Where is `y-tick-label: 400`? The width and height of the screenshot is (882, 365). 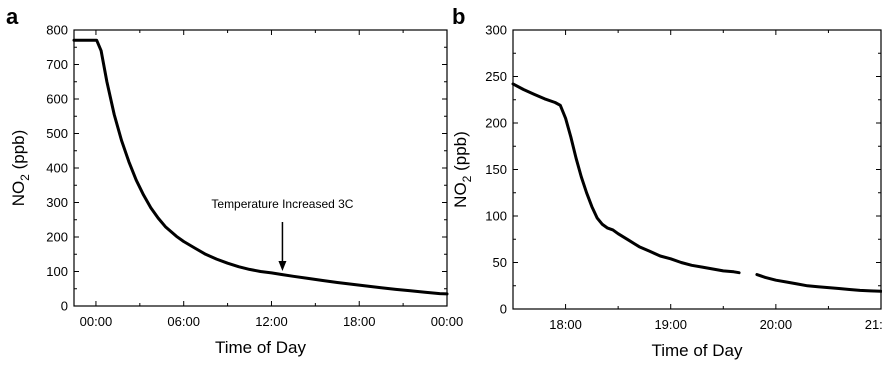
y-tick-label: 400 is located at coordinates (57, 168).